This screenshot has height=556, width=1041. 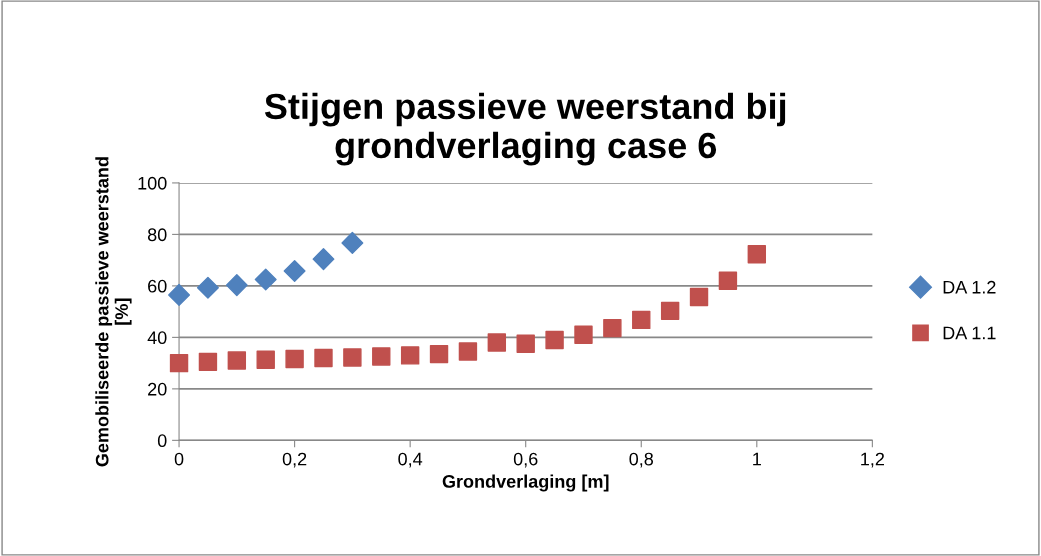 I want to click on legend-label: DA 1.1, so click(x=969, y=333).